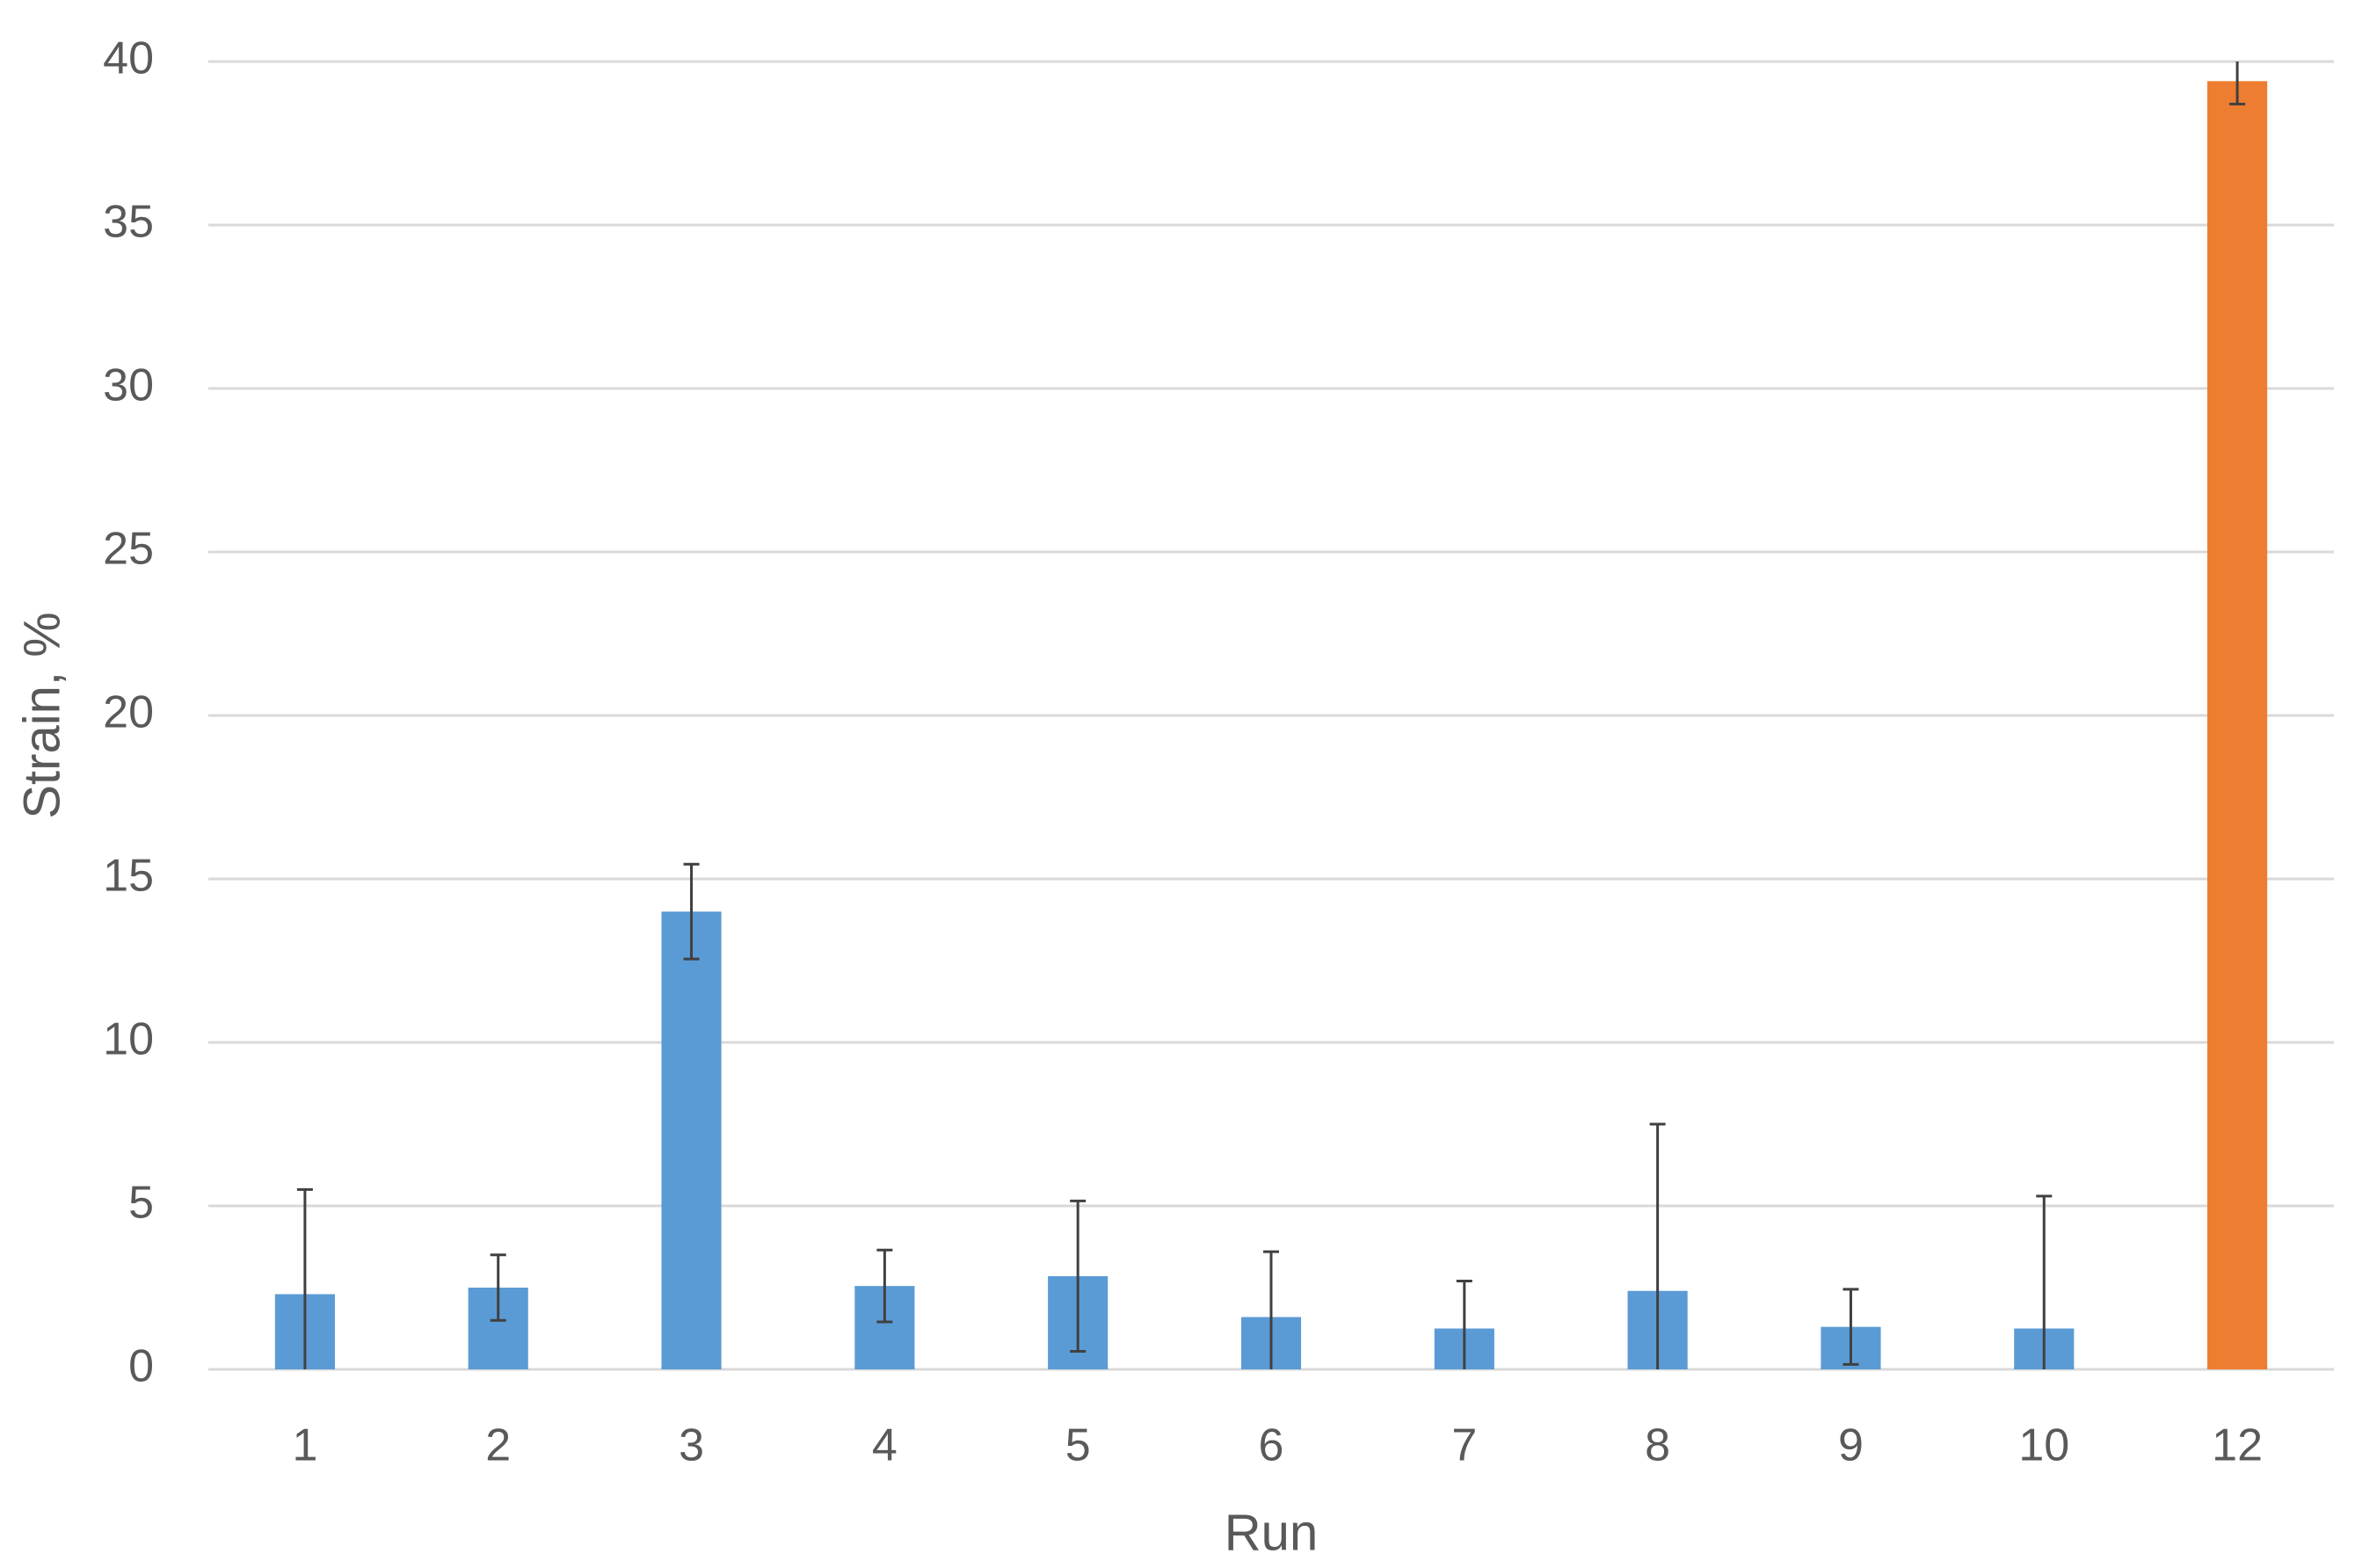 This screenshot has height=1568, width=2355. Describe the element at coordinates (128, 876) in the screenshot. I see `y-tick-label: 15` at that location.